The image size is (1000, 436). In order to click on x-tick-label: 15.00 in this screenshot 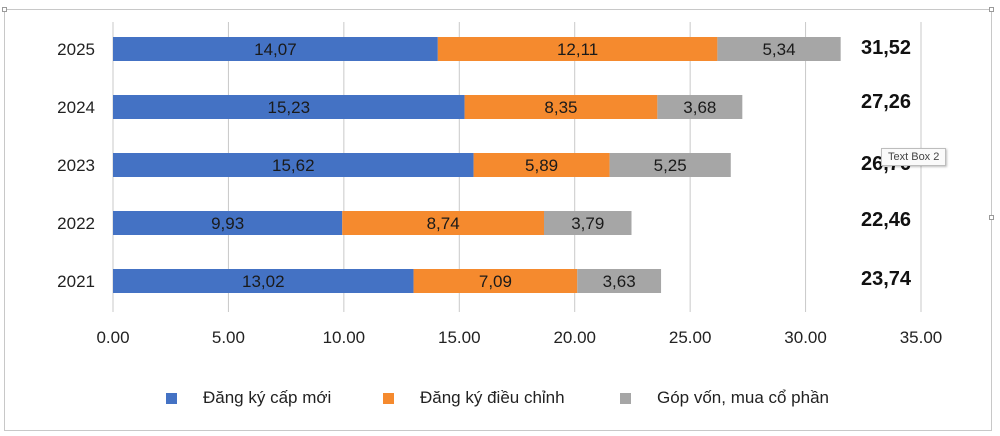, I will do `click(459, 337)`.